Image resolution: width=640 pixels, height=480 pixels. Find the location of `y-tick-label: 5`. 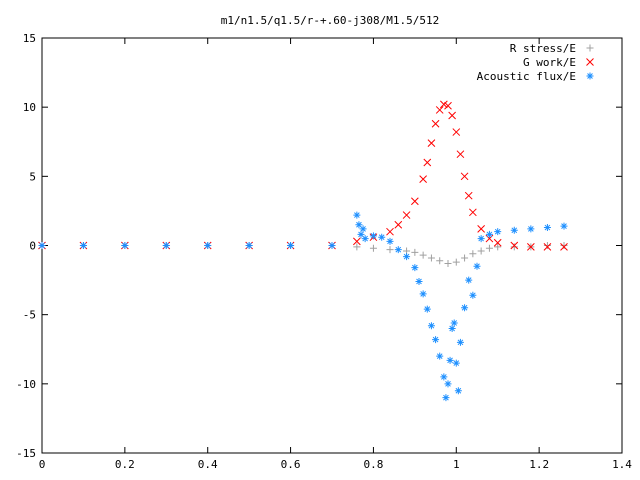

y-tick-label: 5 is located at coordinates (32, 176).